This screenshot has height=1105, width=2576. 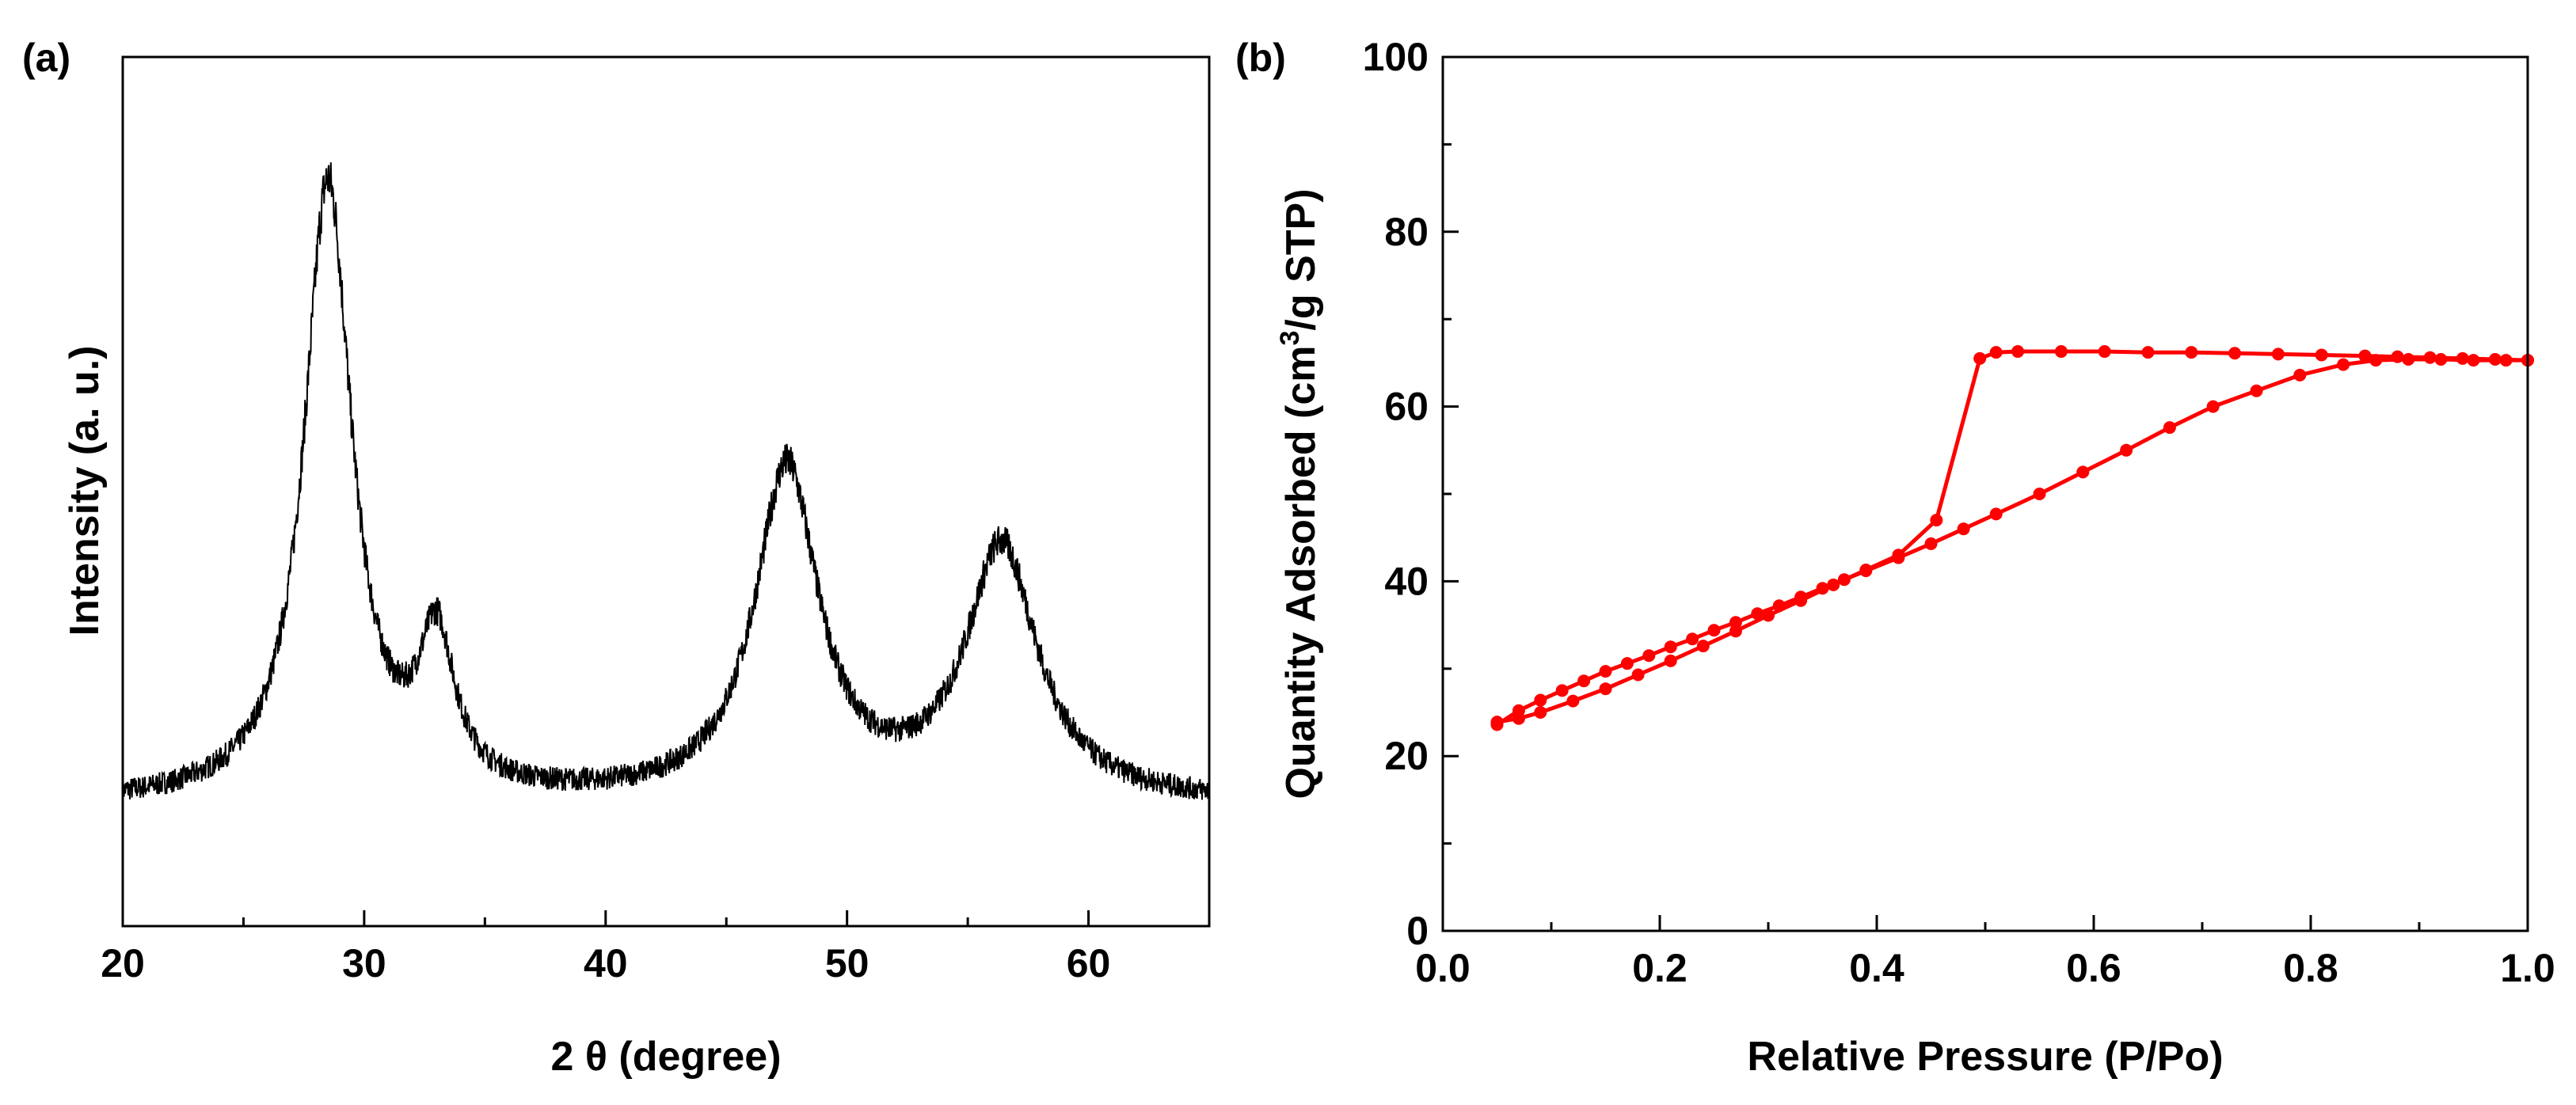 I want to click on panel-a-label: (a), so click(x=46, y=58).